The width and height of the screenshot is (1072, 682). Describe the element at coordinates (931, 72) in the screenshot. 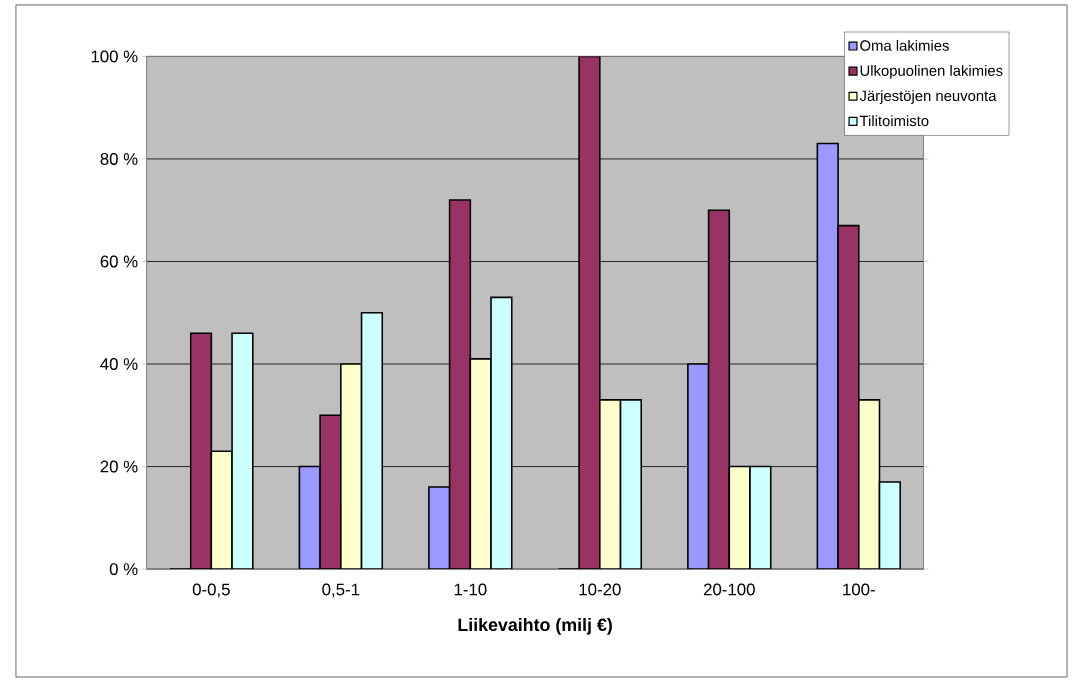

I see `legend-label: Ulkopuolinen lakimies` at that location.